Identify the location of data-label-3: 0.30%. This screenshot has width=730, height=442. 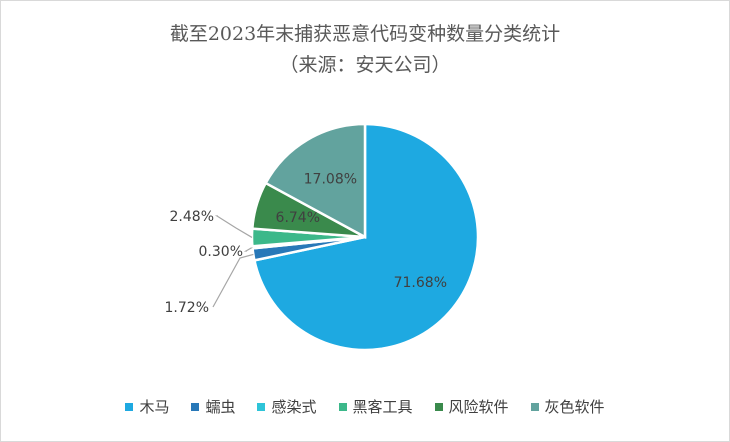
(221, 252).